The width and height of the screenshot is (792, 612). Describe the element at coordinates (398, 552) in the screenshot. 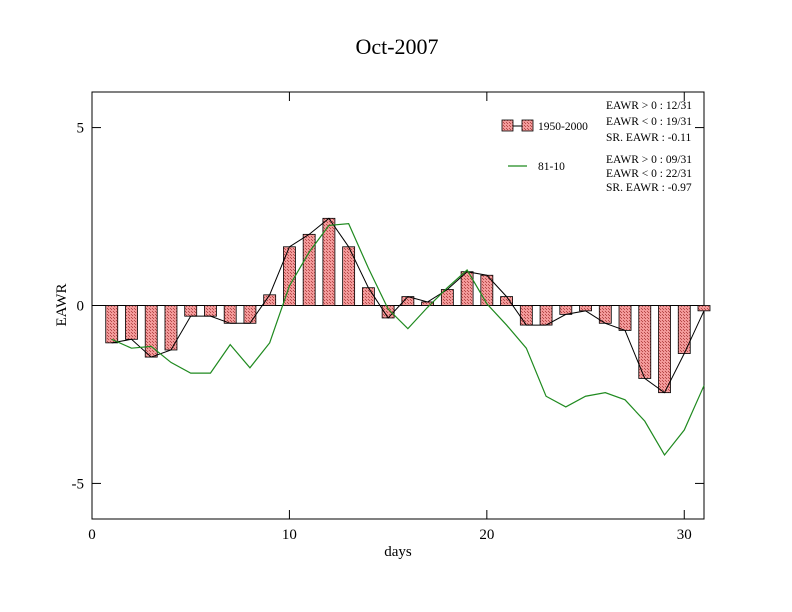

I see `x-axis-label: days` at that location.